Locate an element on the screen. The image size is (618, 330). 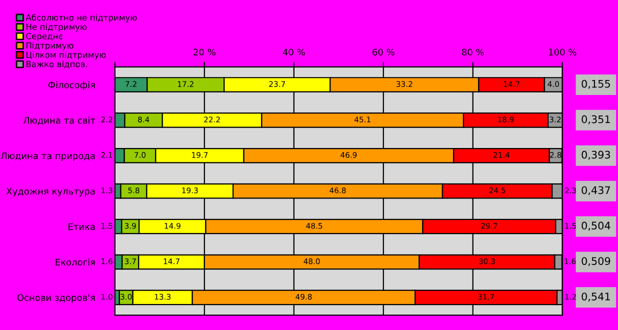
y-tick-label: Людина та світ is located at coordinates (59, 120).